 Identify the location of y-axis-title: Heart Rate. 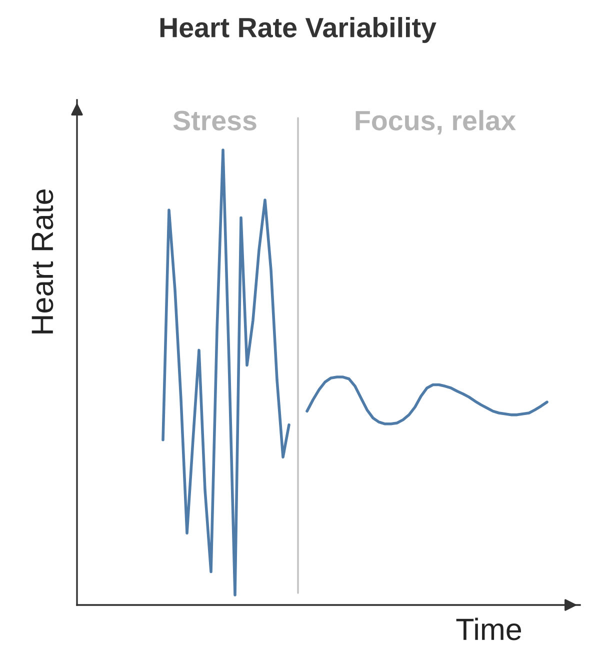
(43, 261).